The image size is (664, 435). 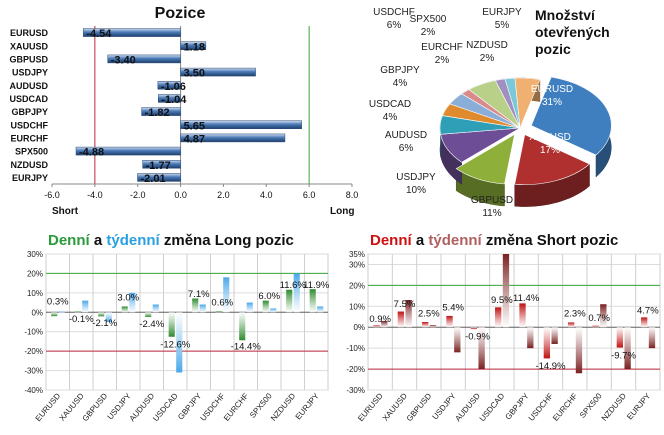 I want to click on pozice-x-tick-label: -2.0, so click(x=138, y=195).